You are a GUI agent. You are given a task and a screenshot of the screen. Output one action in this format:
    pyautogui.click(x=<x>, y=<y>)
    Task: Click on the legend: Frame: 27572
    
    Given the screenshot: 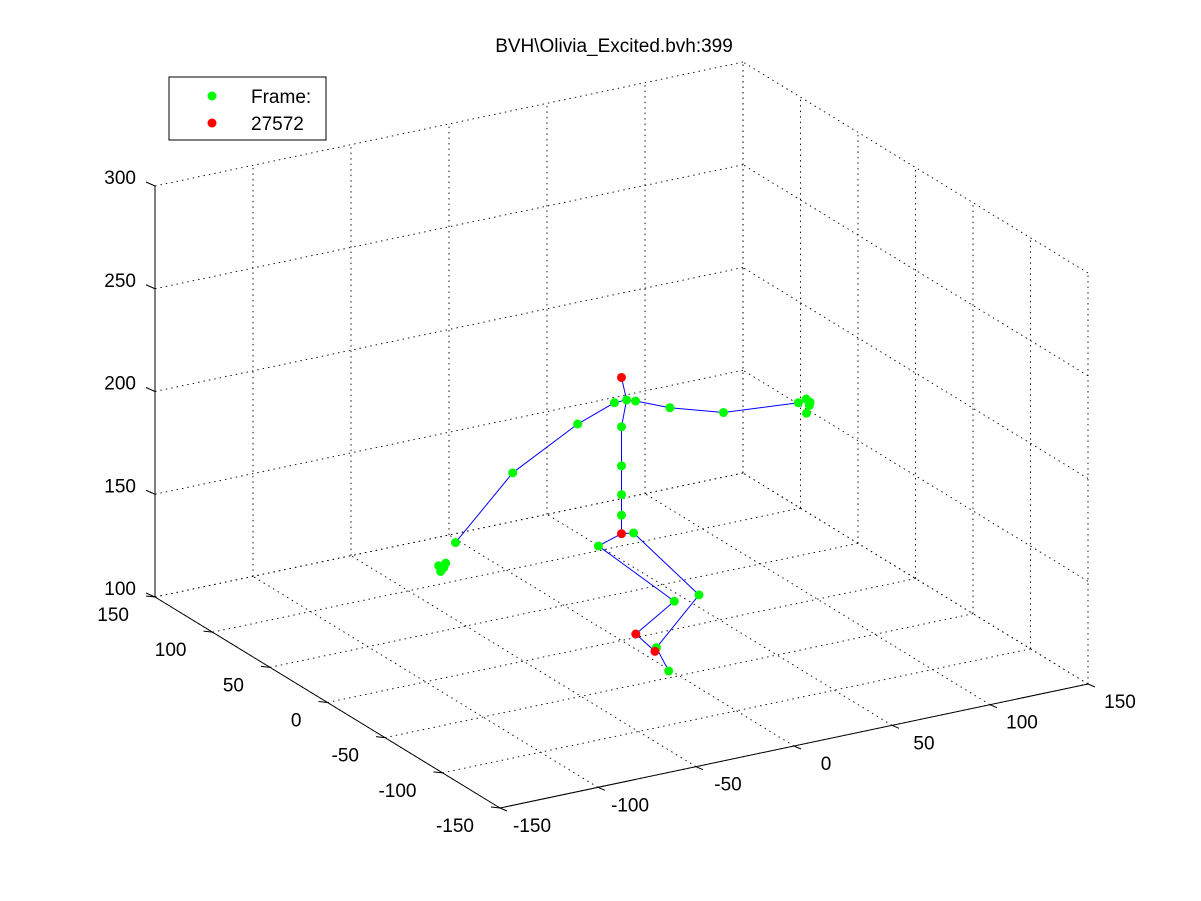 What is the action you would take?
    pyautogui.click(x=247, y=108)
    